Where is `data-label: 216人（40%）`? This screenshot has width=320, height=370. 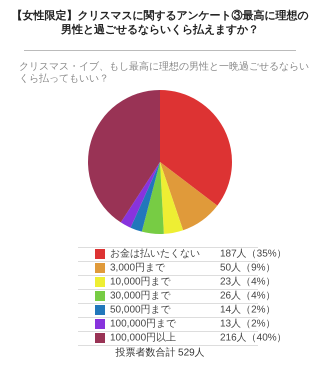 data-label: 216人（40%） is located at coordinates (253, 338).